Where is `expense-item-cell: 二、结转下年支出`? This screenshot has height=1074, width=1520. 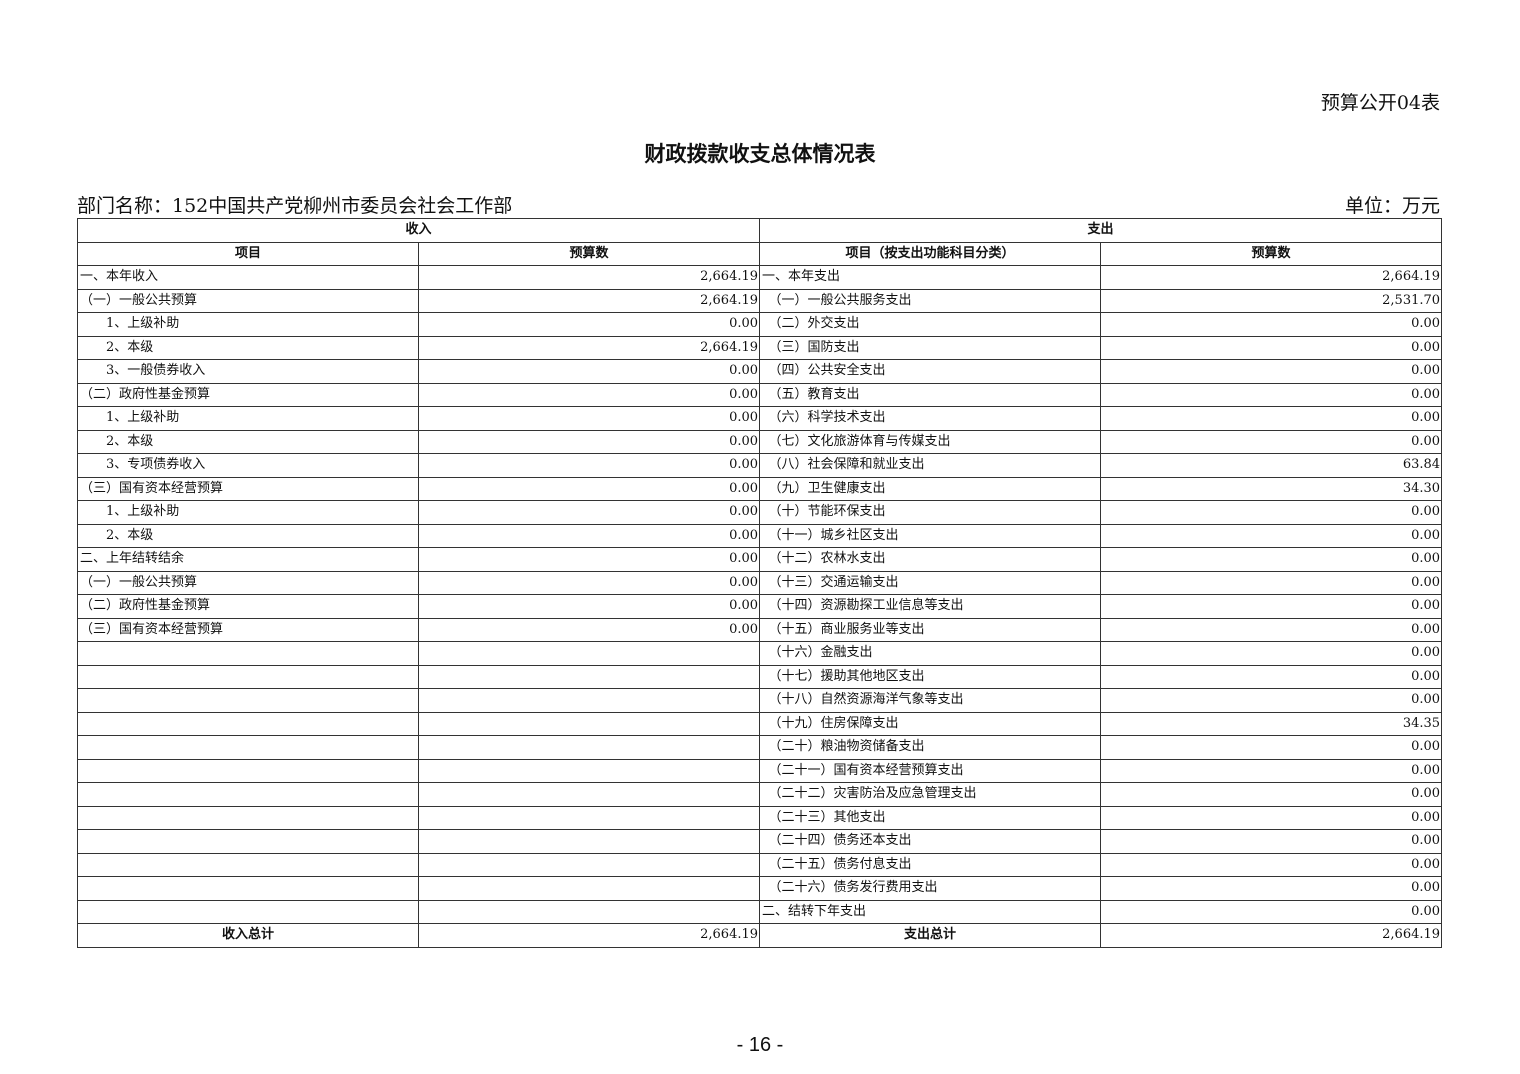
expense-item-cell: 二、结转下年支出 is located at coordinates (930, 911).